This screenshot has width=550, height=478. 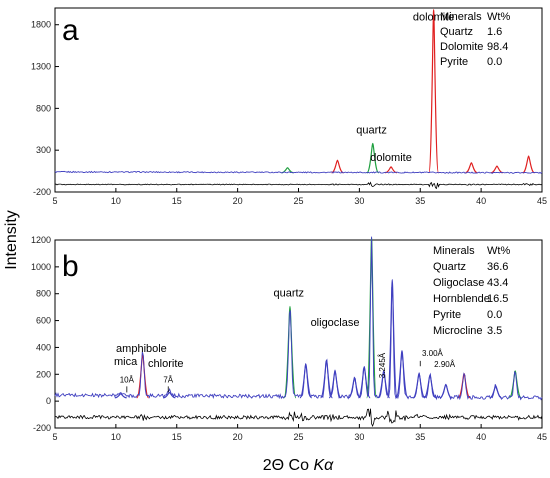 What do you see at coordinates (41, 25) in the screenshot?
I see `y-tick-label: 1800` at bounding box center [41, 25].